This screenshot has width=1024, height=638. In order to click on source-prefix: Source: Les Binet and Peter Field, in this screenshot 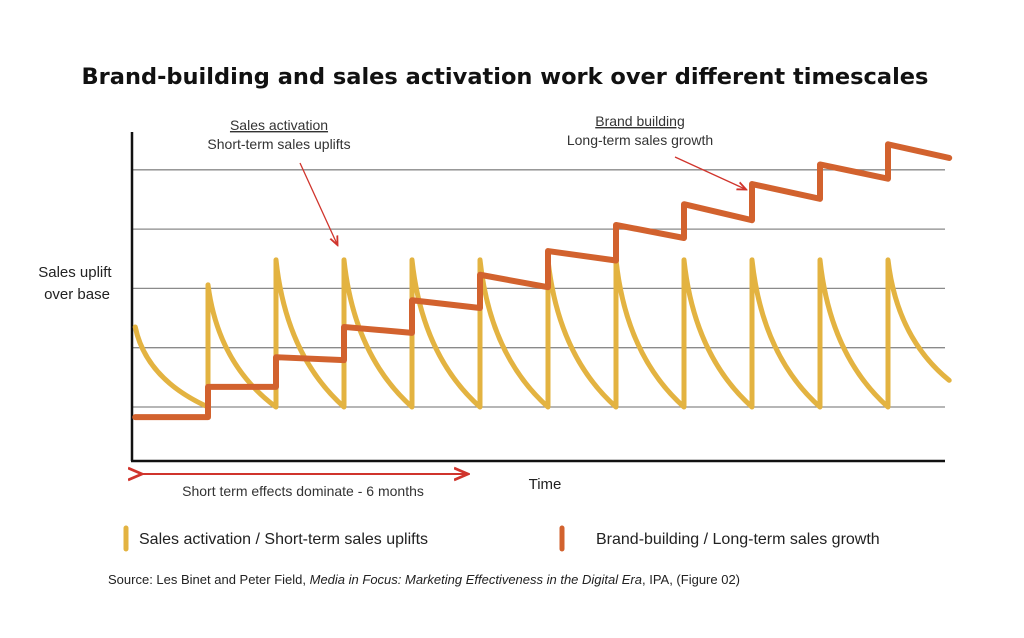, I will do `click(209, 579)`.